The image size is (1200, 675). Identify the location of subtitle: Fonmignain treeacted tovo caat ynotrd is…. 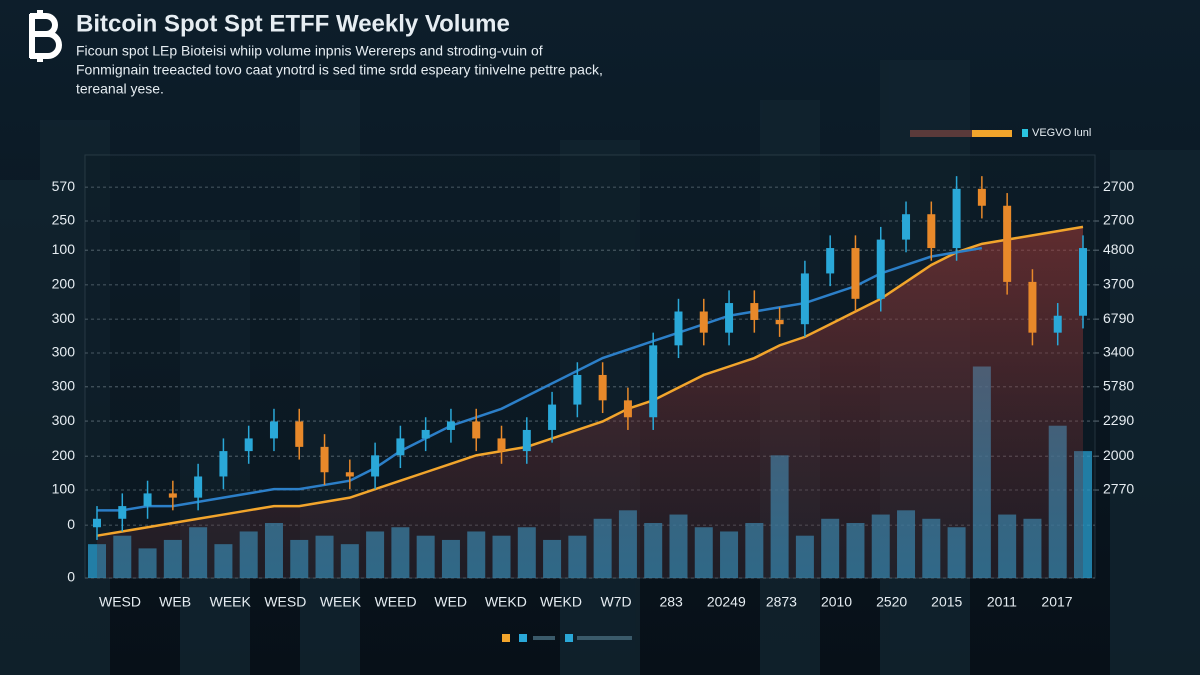
(339, 70).